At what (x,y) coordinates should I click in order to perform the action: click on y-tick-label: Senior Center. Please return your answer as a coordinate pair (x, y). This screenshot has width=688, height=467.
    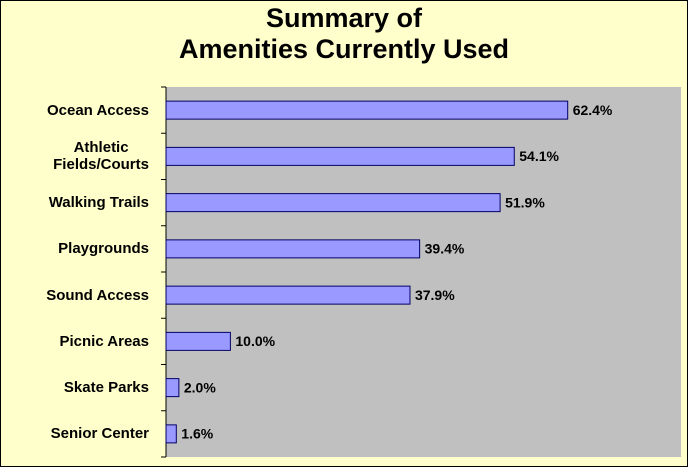
    Looking at the image, I should click on (99, 434).